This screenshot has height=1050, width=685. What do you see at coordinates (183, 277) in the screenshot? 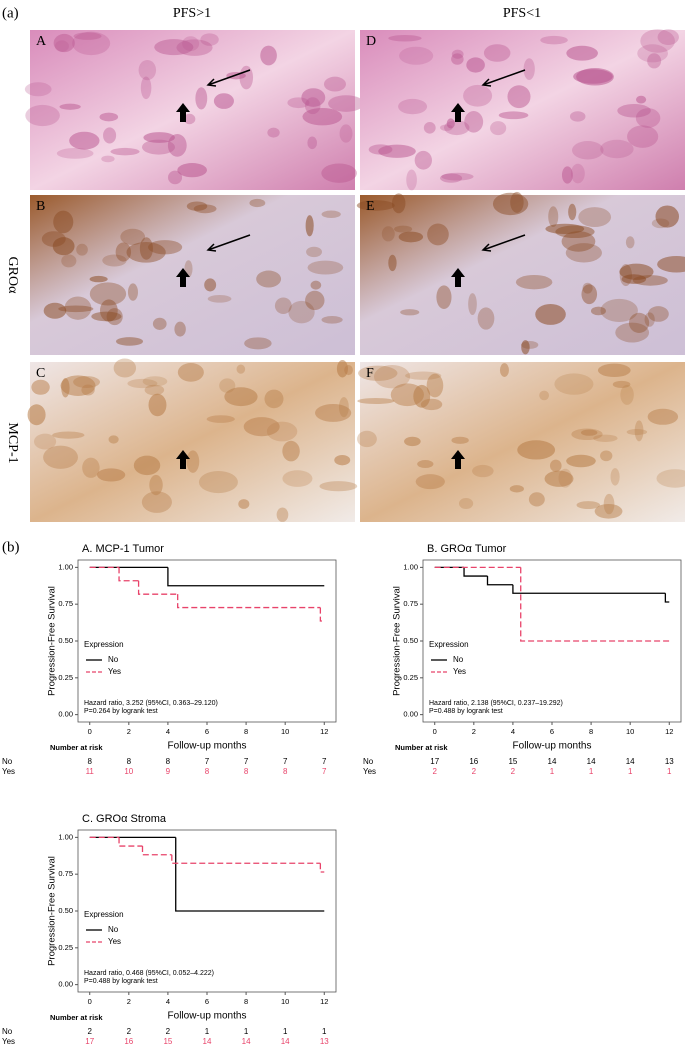
I see `arrow` at bounding box center [183, 277].